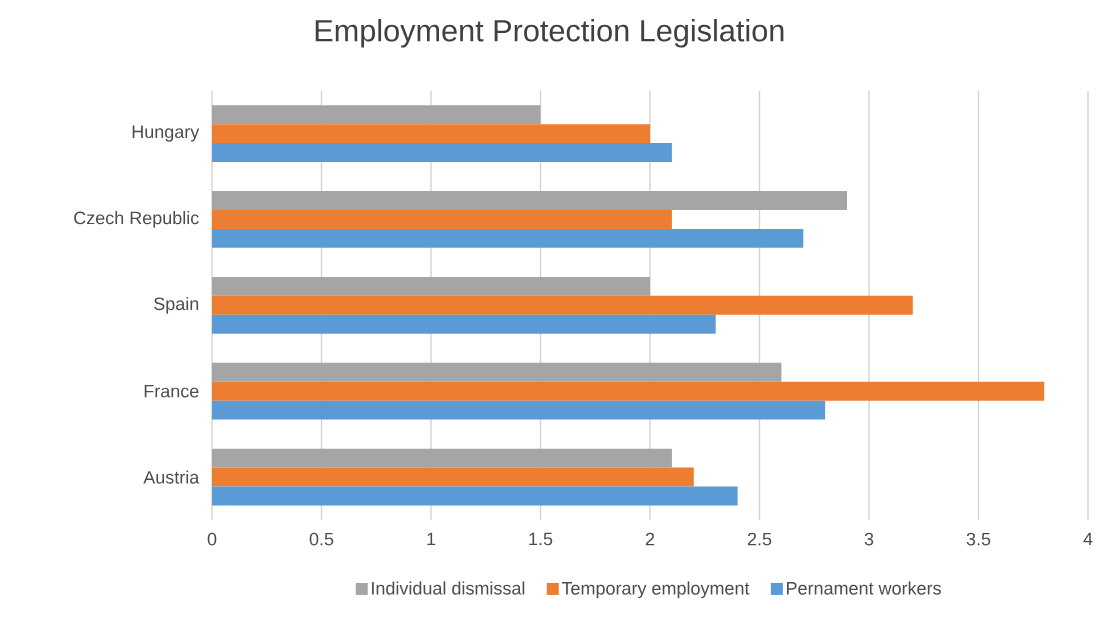 The height and width of the screenshot is (636, 1100). I want to click on y-tick-label: France, so click(171, 391).